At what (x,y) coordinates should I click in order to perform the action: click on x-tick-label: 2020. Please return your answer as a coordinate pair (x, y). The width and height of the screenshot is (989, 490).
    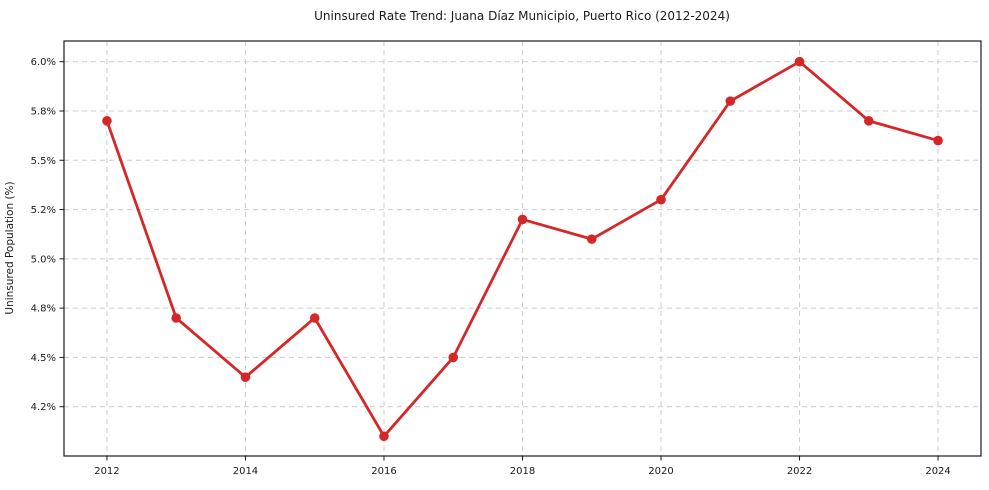
    Looking at the image, I should click on (660, 471).